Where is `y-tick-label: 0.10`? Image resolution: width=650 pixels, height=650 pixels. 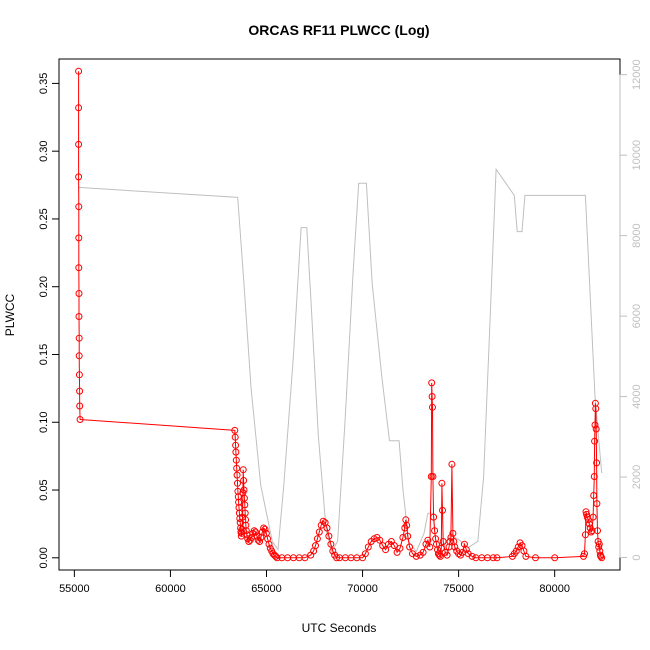
y-tick-label: 0.10 is located at coordinates (44, 422).